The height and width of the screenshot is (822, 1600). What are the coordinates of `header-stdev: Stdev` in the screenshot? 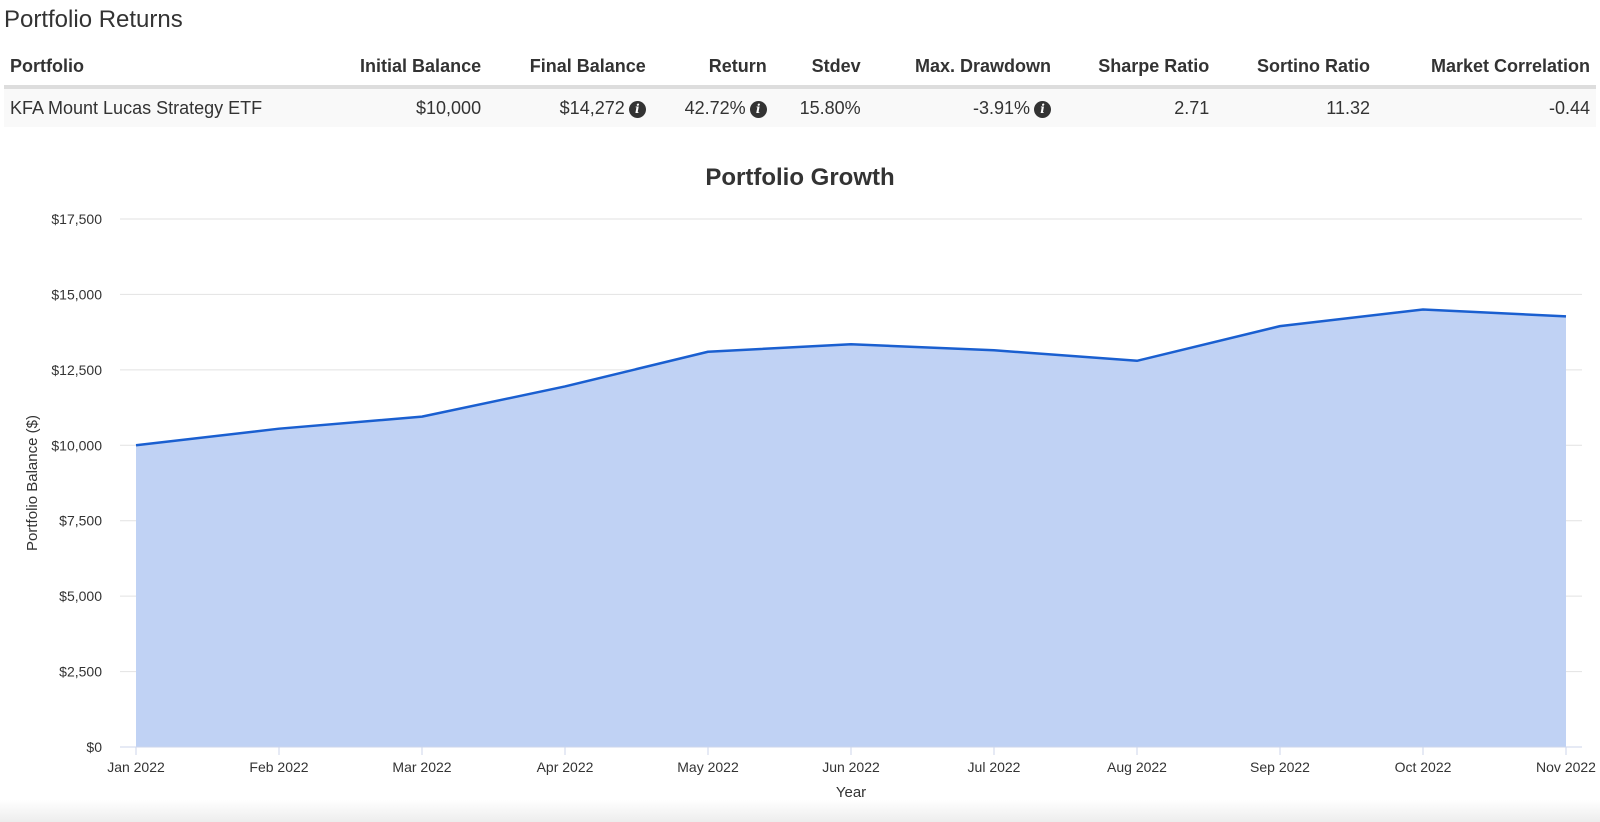 It's located at (819, 69).